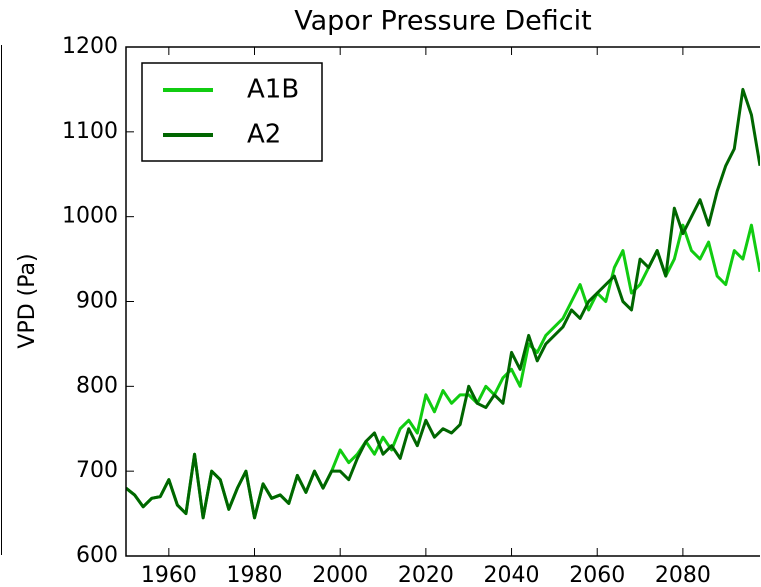 Image resolution: width=761 pixels, height=587 pixels. Describe the element at coordinates (597, 575) in the screenshot. I see `x-tick-label: 2060` at that location.